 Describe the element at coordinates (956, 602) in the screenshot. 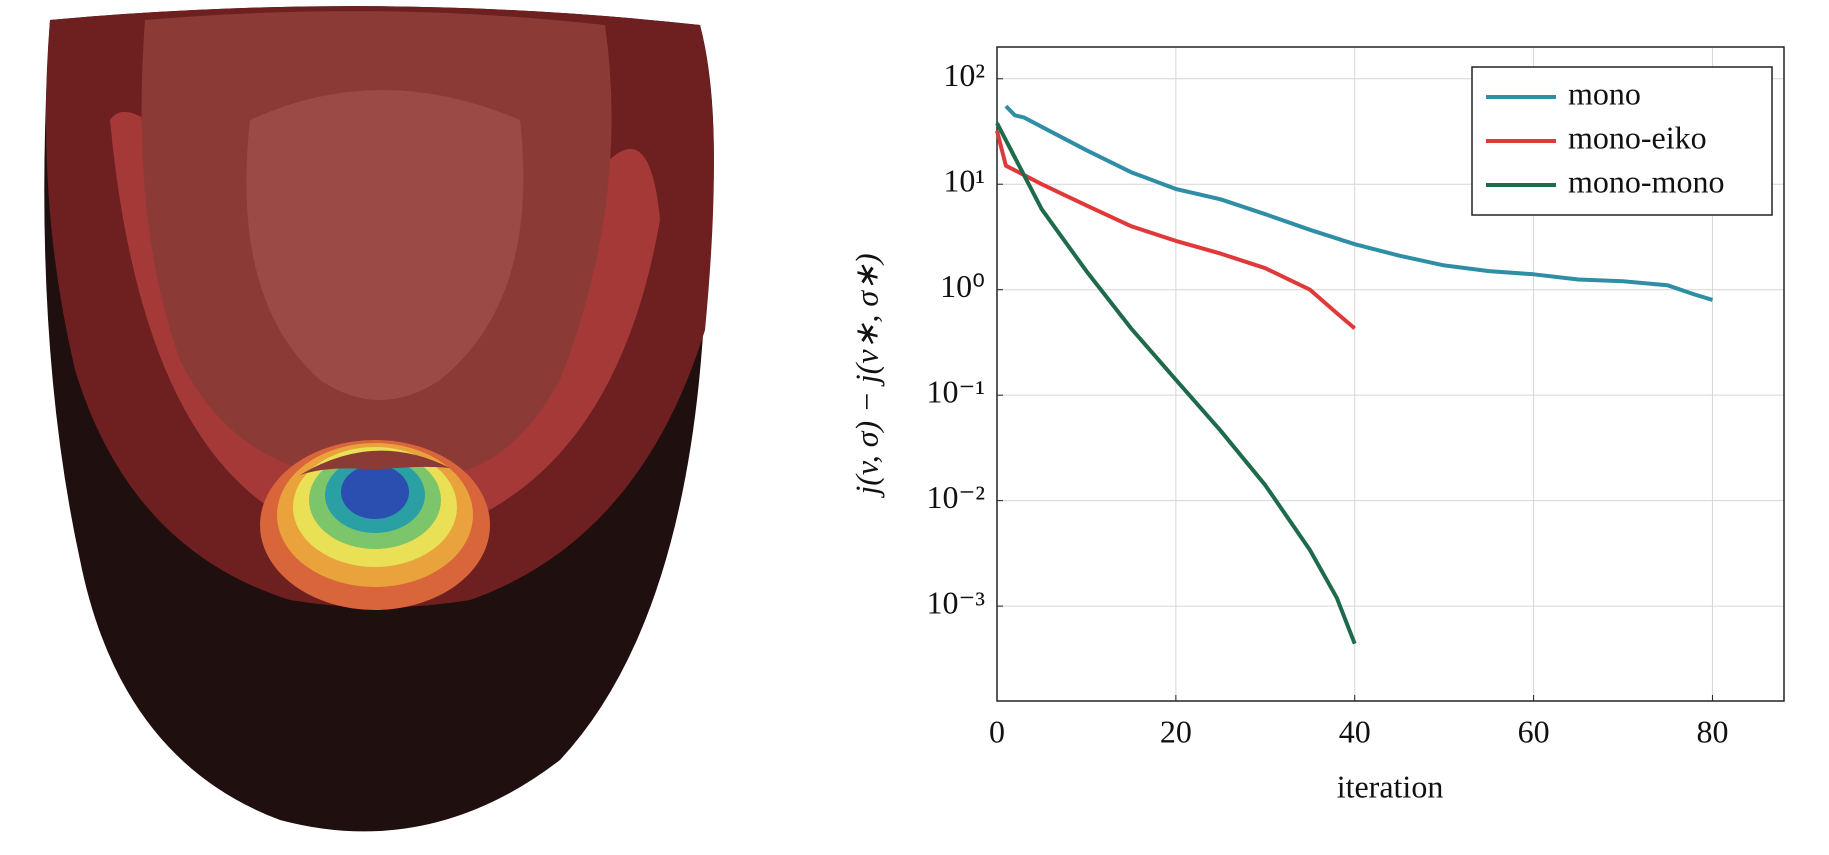

I see `y-tick-label: 10⁻³` at that location.